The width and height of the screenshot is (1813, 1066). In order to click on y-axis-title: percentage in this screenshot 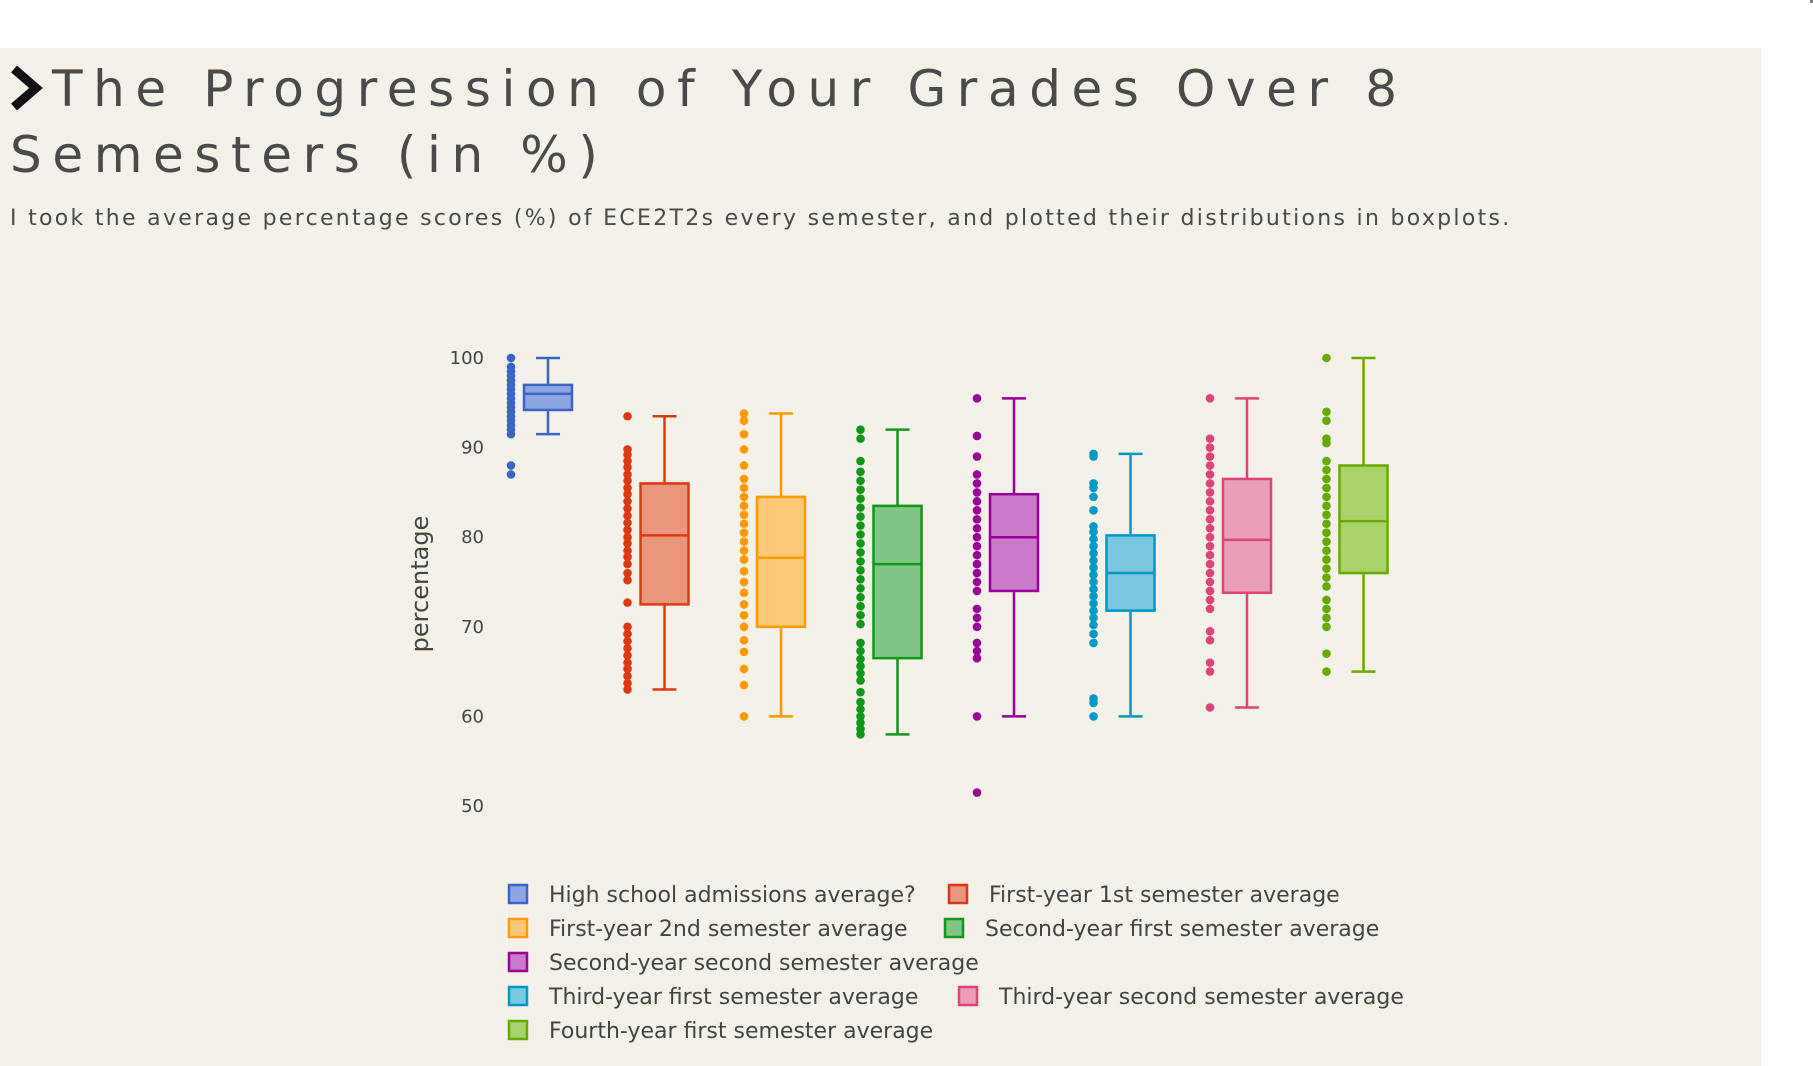, I will do `click(420, 584)`.